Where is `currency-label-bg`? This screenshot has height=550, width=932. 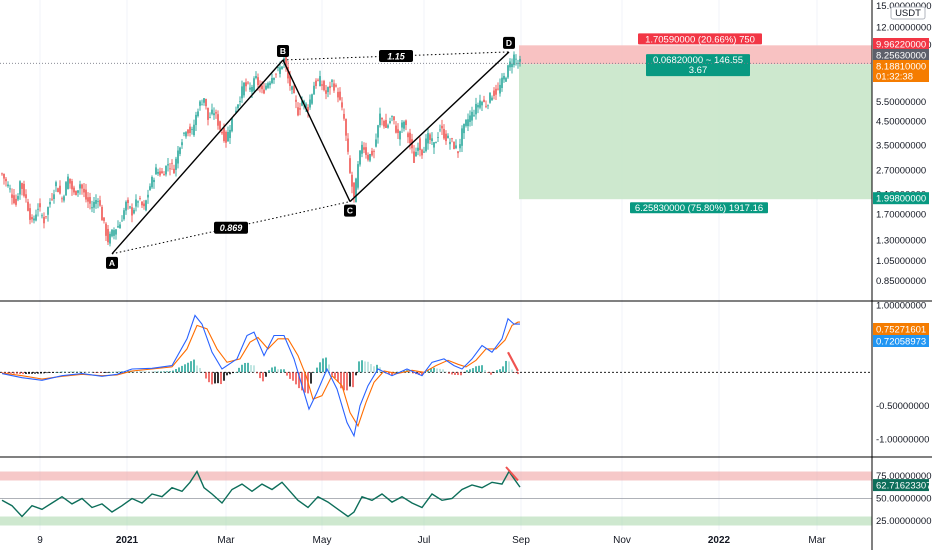
currency-label-bg is located at coordinates (908, 13).